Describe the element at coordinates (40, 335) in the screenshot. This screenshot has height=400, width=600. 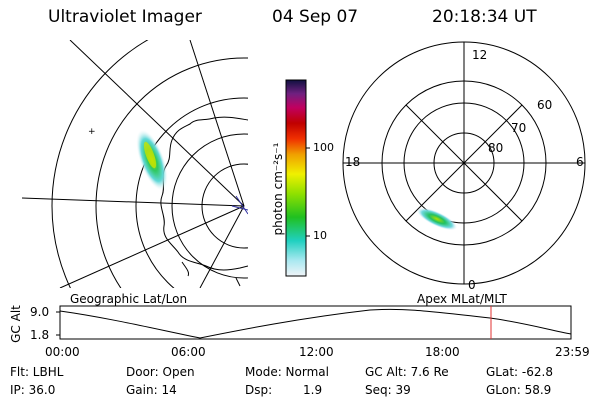
I see `altitude-tick-1-8: 1.8` at that location.